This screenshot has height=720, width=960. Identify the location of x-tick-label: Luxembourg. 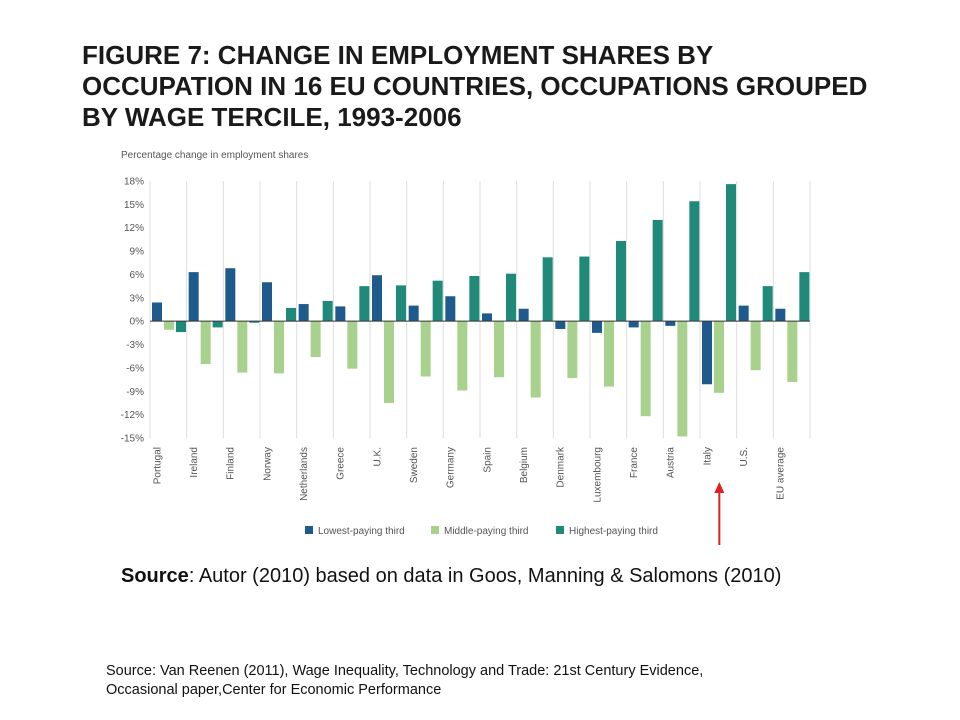
(597, 475).